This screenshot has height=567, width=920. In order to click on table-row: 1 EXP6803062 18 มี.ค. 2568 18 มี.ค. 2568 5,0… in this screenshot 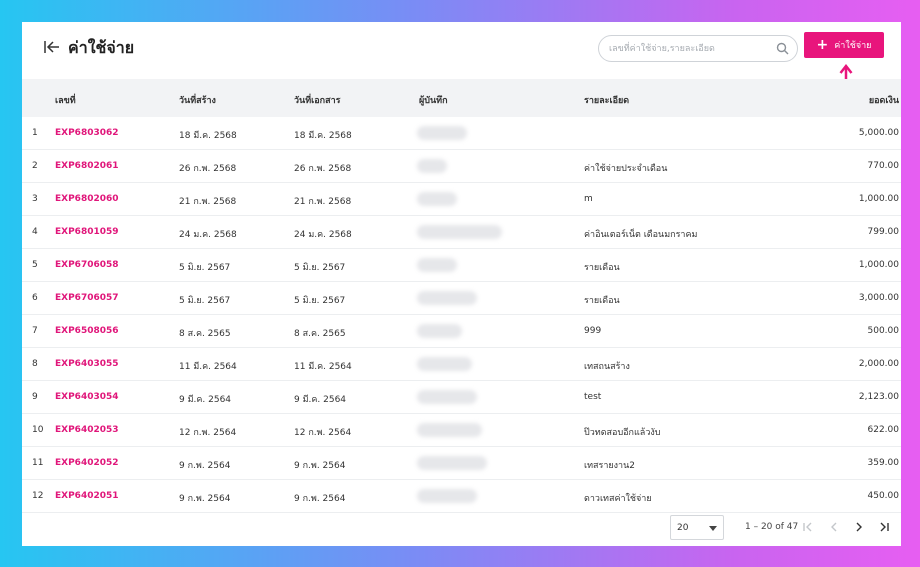, I will do `click(461, 133)`.